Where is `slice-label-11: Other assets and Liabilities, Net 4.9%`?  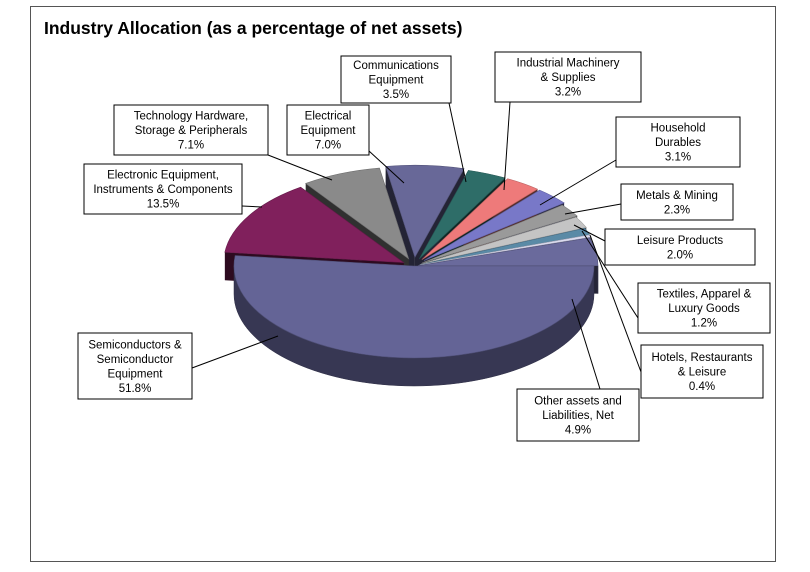 slice-label-11: Other assets and Liabilities, Net 4.9% is located at coordinates (578, 415).